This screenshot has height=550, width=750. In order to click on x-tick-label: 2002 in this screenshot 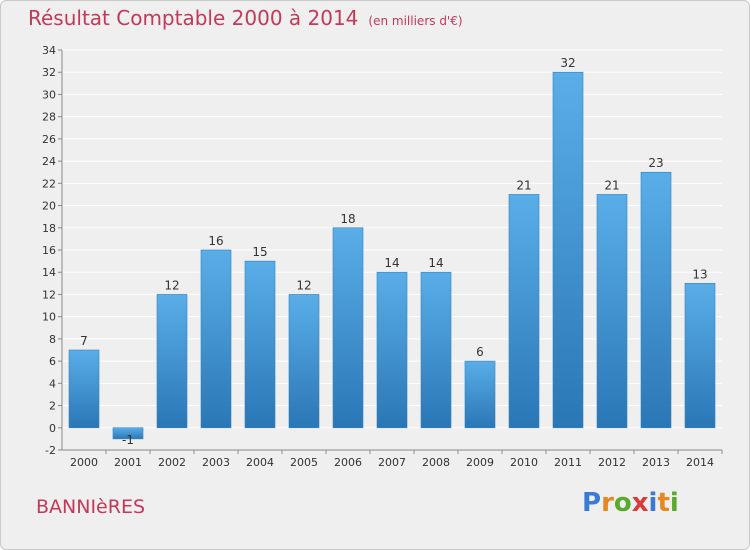, I will do `click(172, 462)`.